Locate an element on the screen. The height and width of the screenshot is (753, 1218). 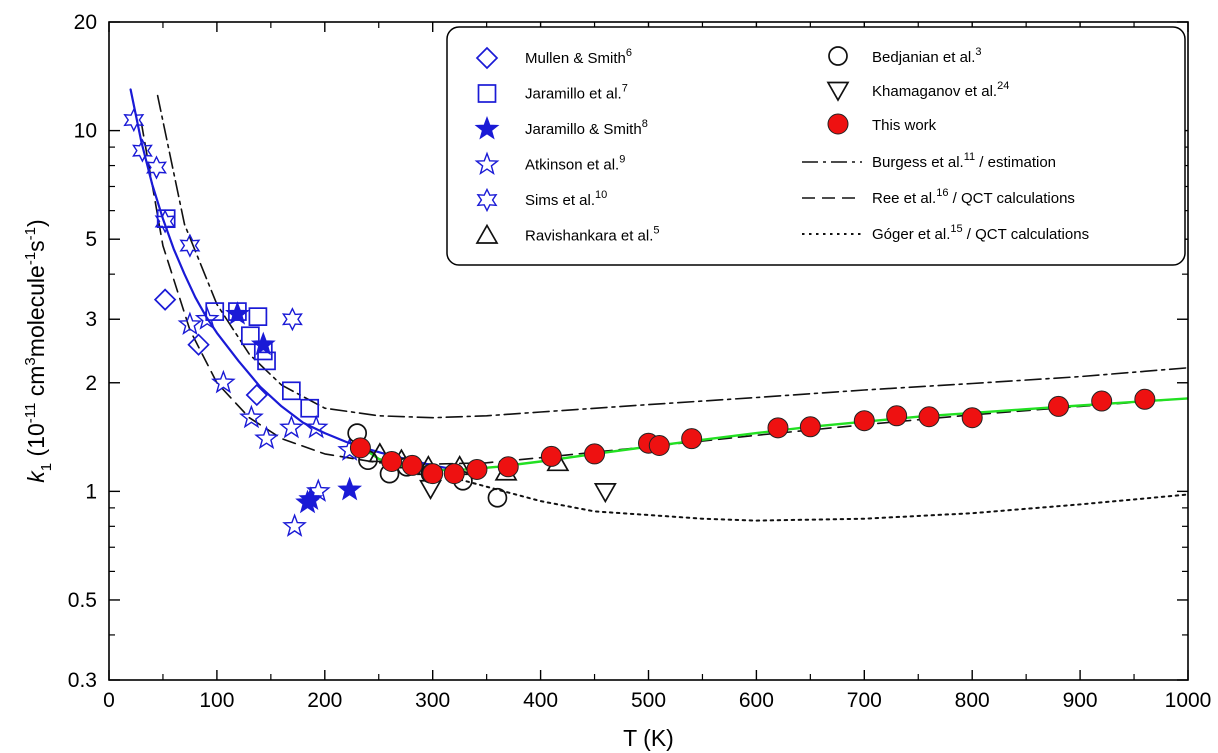
legend-ref: 16 is located at coordinates (942, 193).